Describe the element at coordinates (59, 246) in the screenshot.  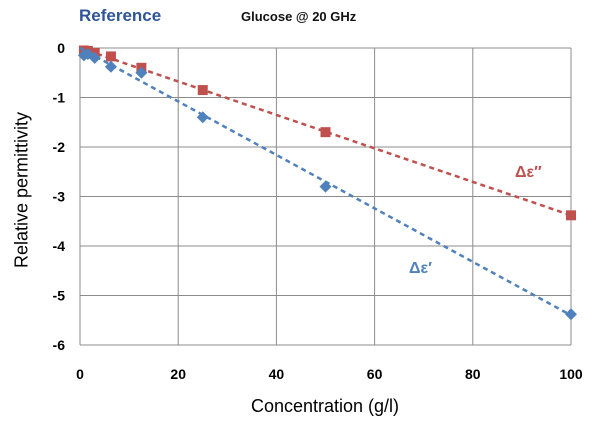
I see `y-tick-label: -4` at that location.